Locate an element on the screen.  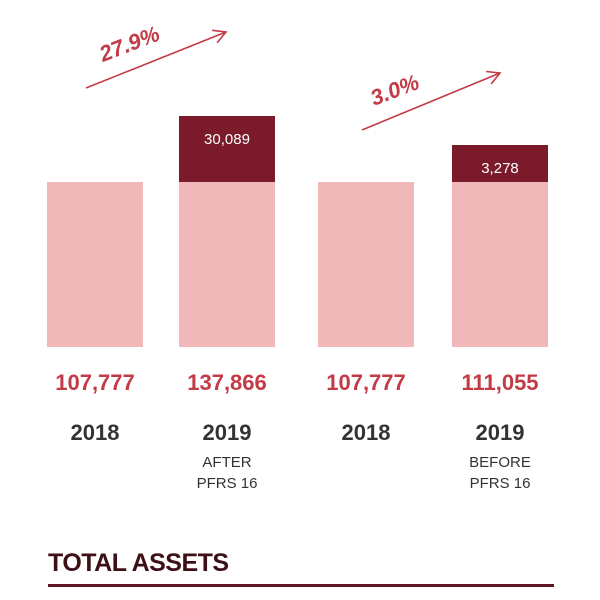
increase-value-label: 30,089 is located at coordinates (227, 139).